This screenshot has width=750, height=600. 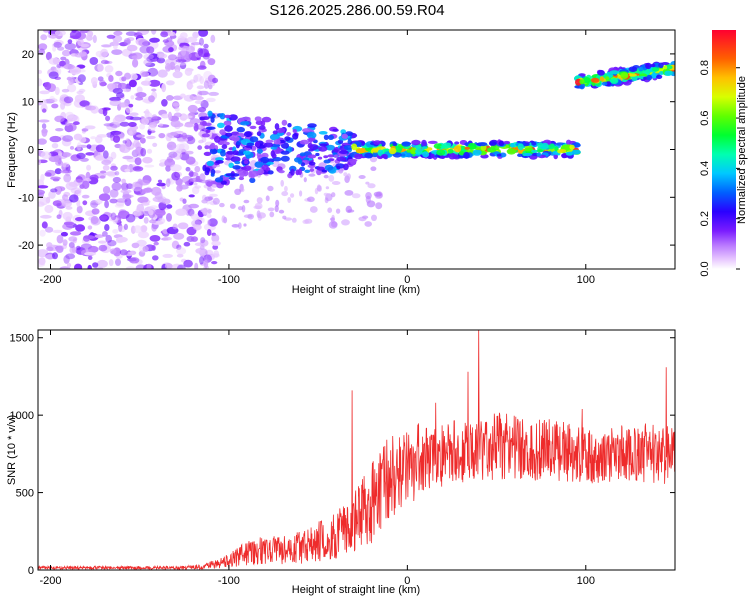 I want to click on figure-title: S126.2025.286.00.59.R04, so click(x=356, y=10).